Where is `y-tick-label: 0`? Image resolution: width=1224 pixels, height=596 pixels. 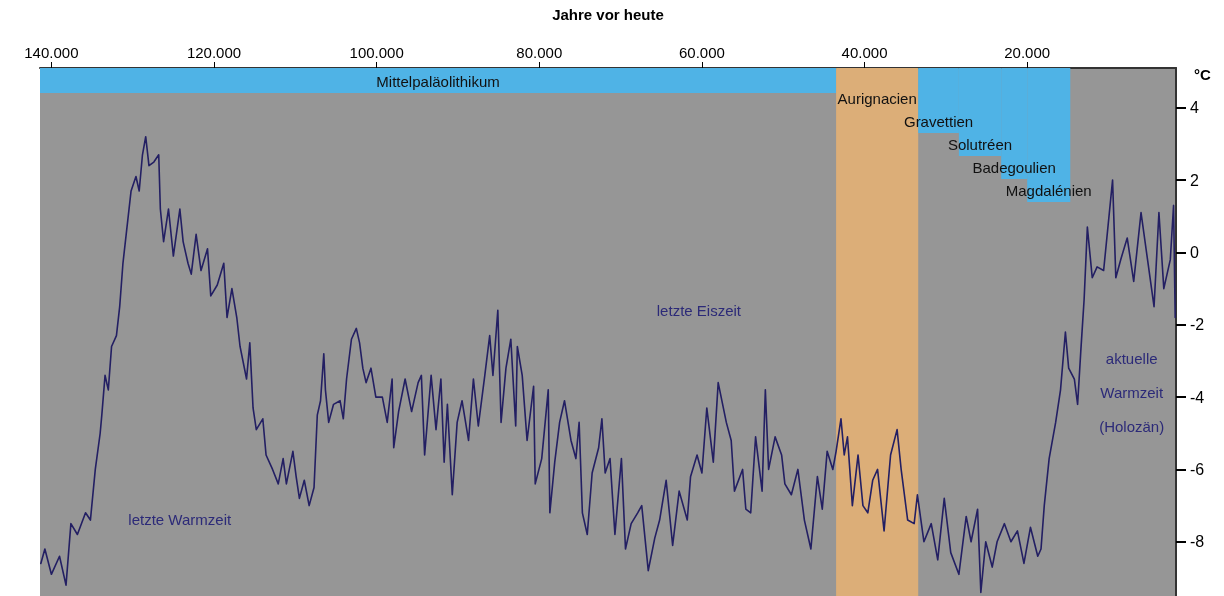
y-tick-label: 0 is located at coordinates (1194, 252).